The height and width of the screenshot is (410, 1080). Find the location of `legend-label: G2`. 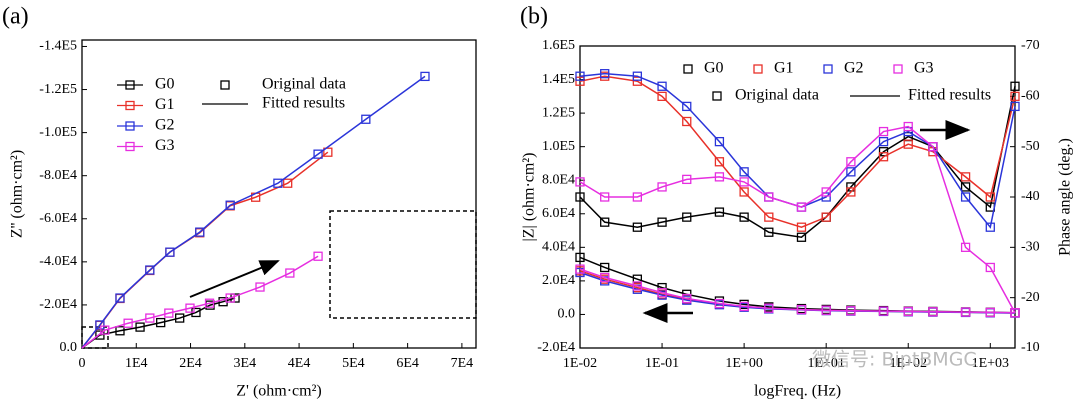

legend-label: G2 is located at coordinates (854, 68).